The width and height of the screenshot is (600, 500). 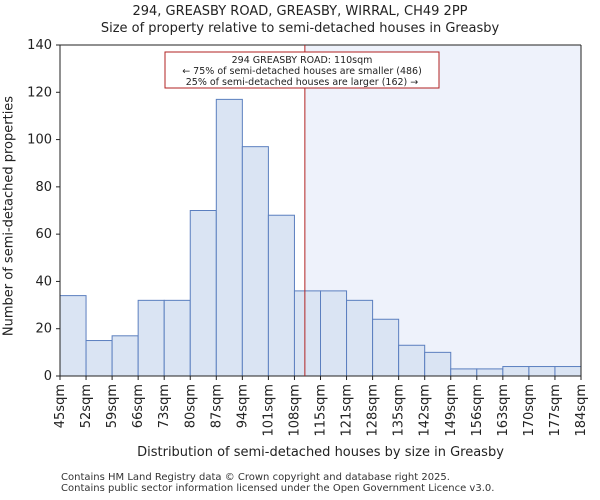 I want to click on y-axis-label: Number of semi-detached properties, so click(x=9, y=216).